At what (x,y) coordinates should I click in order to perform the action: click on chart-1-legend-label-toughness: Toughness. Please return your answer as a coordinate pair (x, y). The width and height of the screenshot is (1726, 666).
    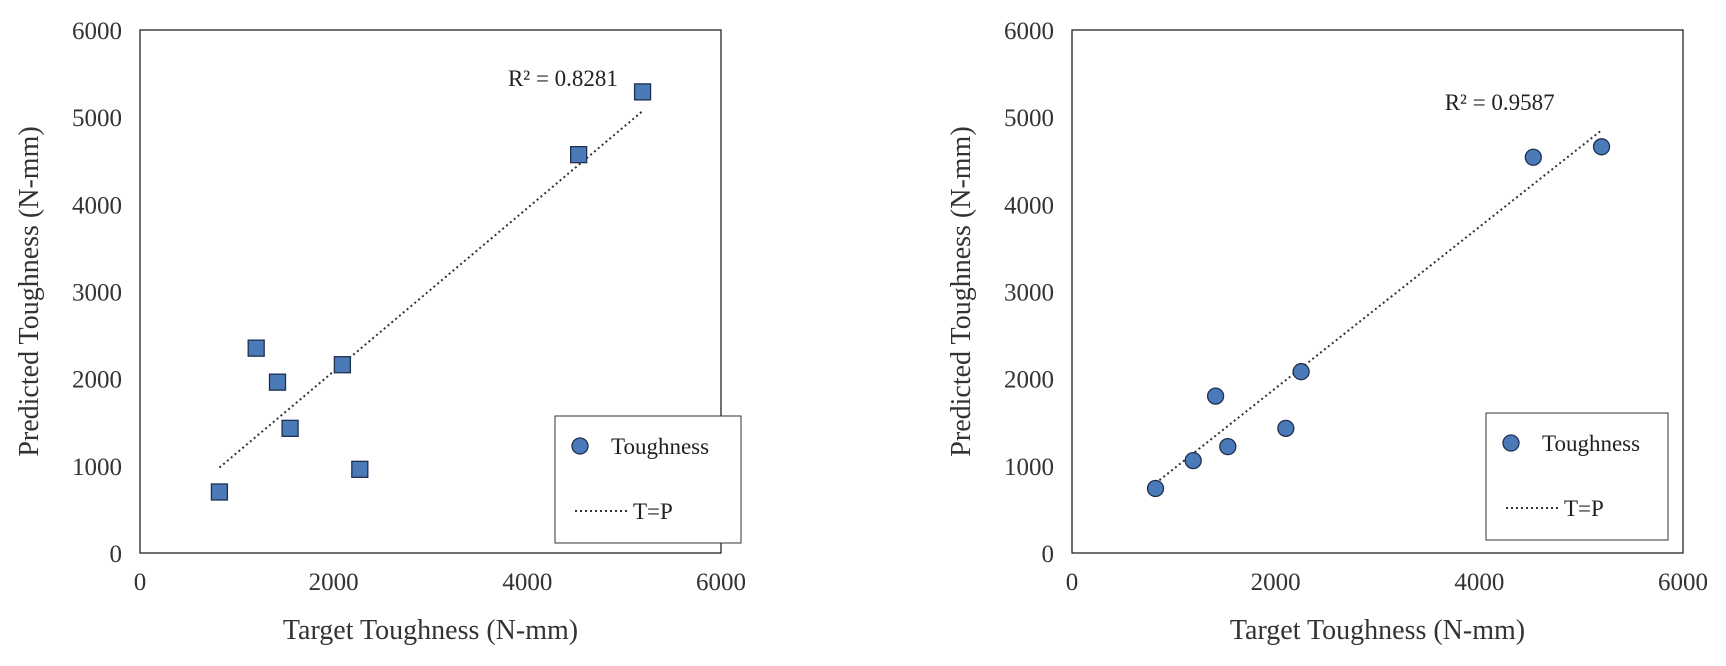
    Looking at the image, I should click on (1591, 443).